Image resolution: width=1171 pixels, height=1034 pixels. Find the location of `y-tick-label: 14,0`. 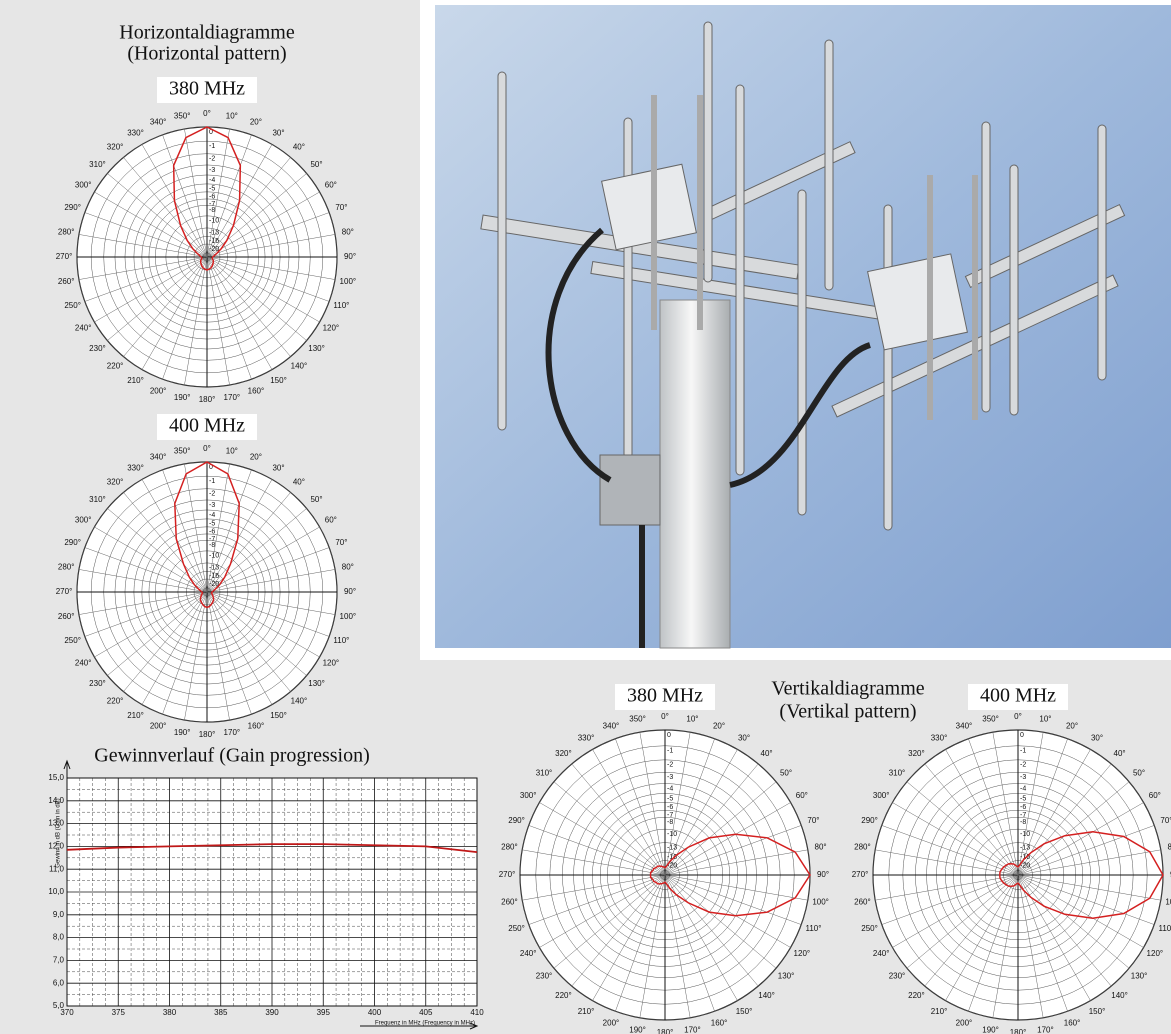

y-tick-label: 14,0 is located at coordinates (56, 800).